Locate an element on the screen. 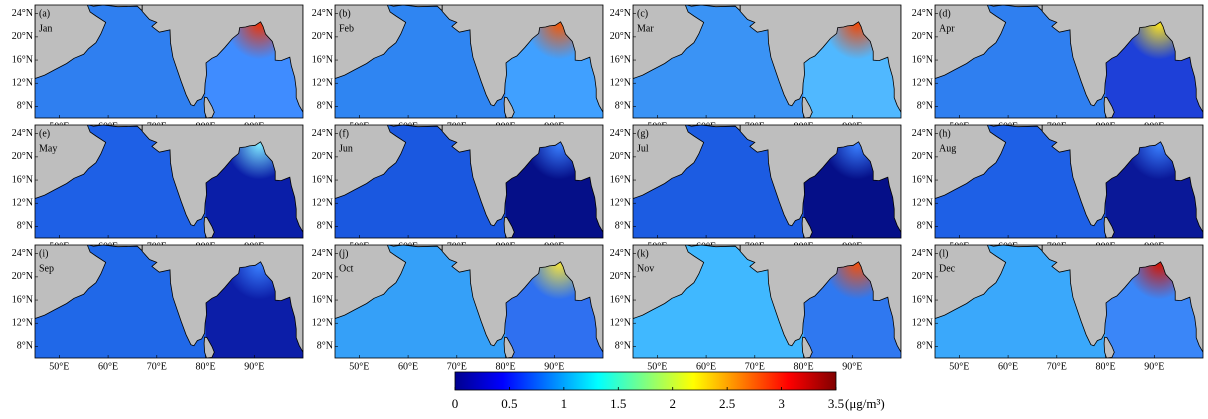 The width and height of the screenshot is (1208, 419). panel-label: (e) is located at coordinates (44, 133).